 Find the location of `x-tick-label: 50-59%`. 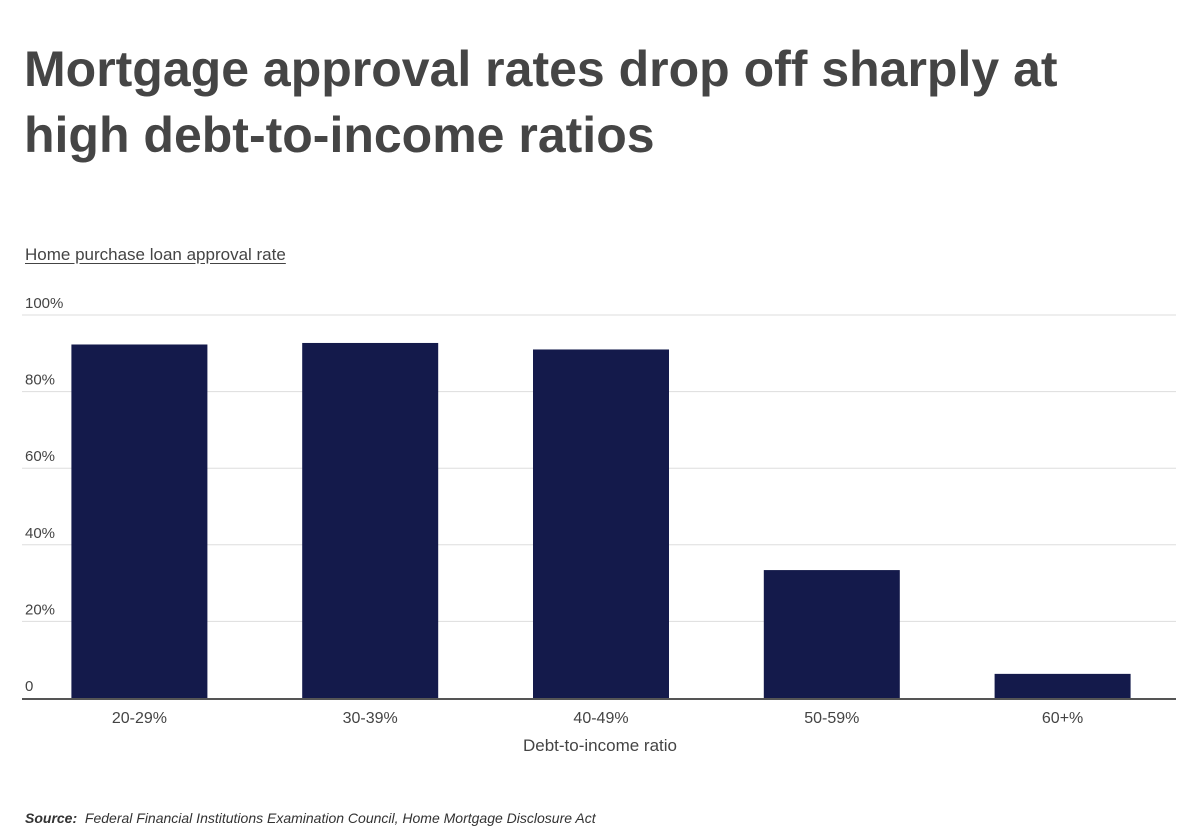

x-tick-label: 50-59% is located at coordinates (831, 718).